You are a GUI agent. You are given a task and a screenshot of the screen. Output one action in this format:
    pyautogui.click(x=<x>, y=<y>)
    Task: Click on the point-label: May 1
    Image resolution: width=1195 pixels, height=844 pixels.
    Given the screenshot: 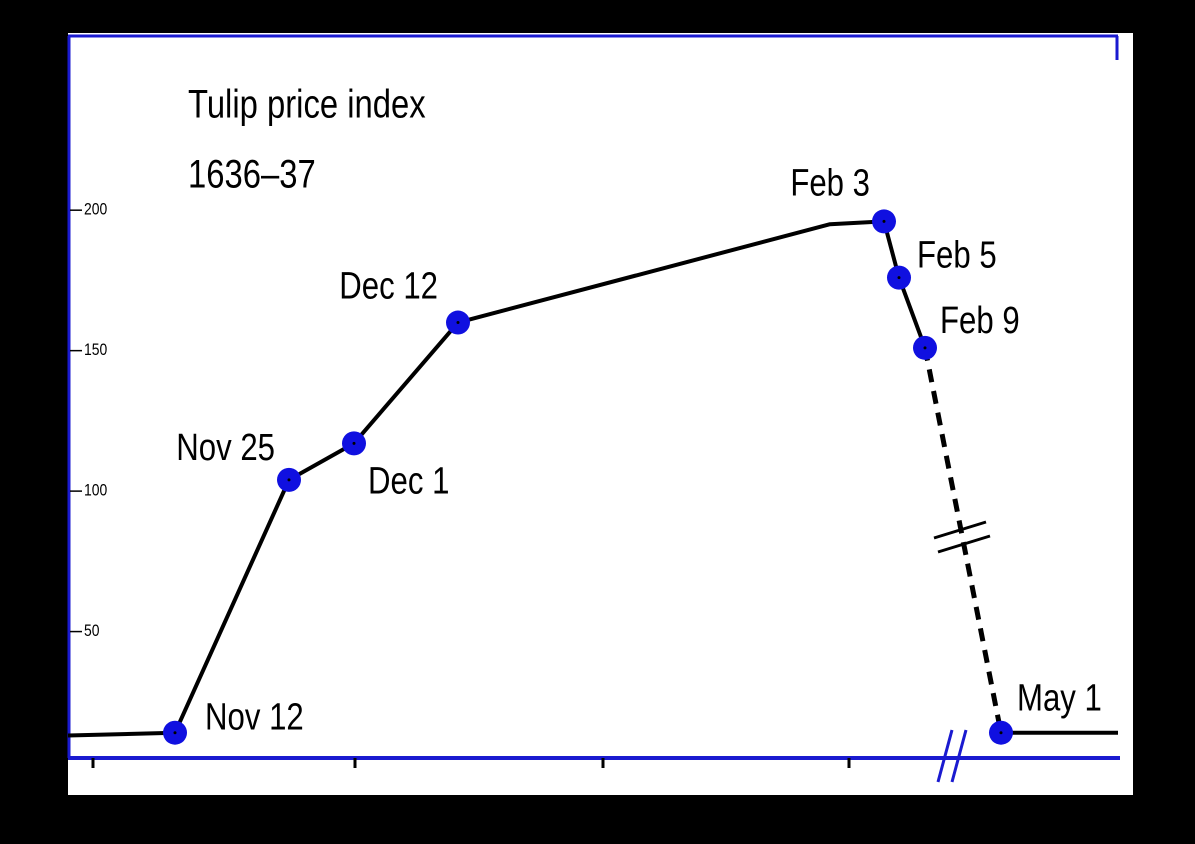 What is the action you would take?
    pyautogui.click(x=1059, y=699)
    